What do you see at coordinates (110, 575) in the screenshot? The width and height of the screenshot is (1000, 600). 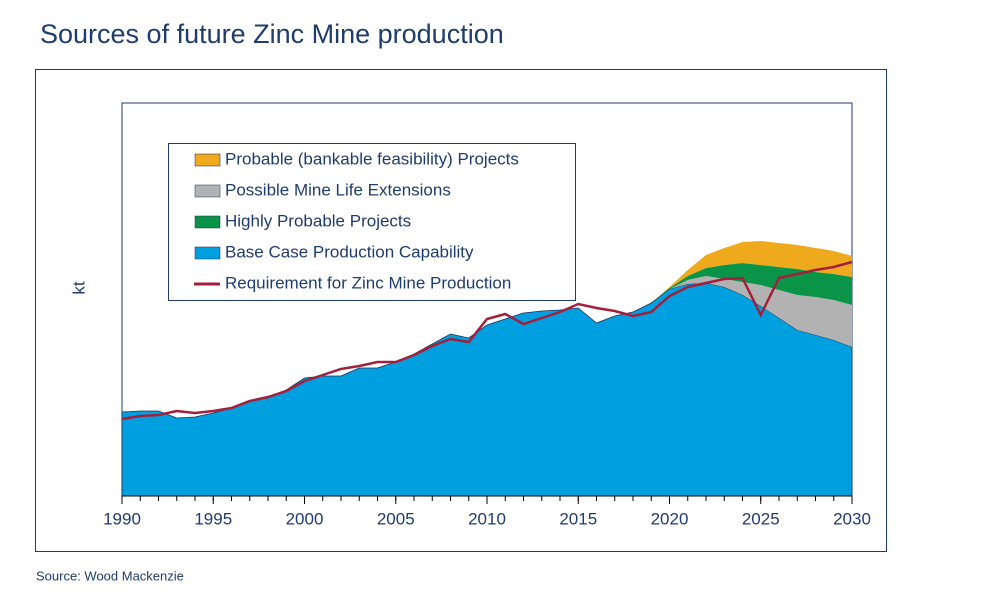 I see `source-note: Source: Wood Mackenzie` at bounding box center [110, 575].